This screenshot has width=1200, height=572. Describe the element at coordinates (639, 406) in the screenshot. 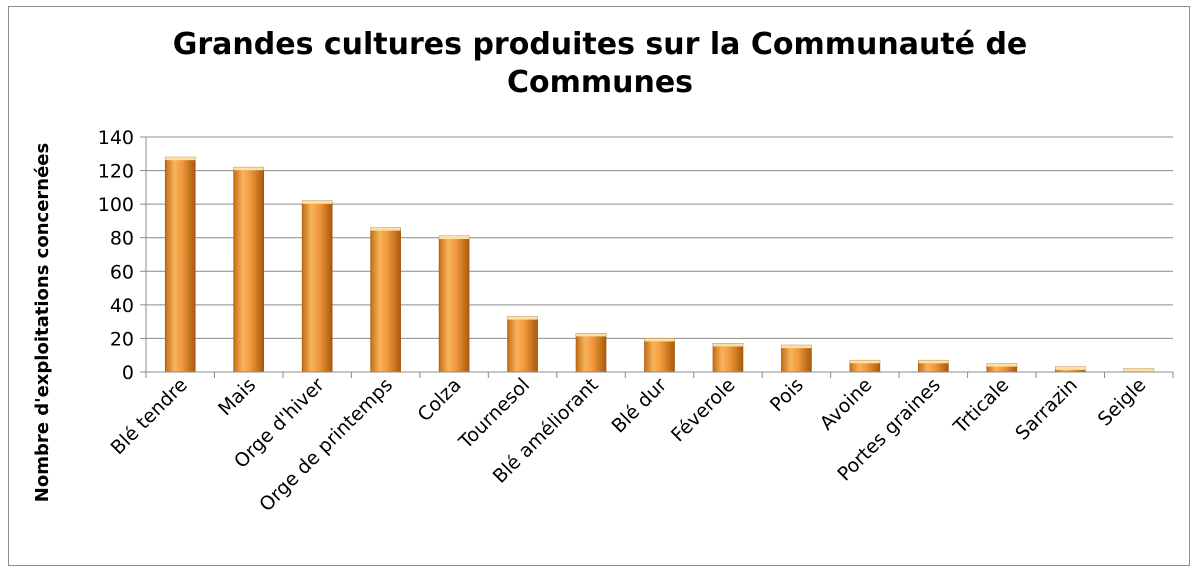

I see `x-category-label: Blé dur` at that location.